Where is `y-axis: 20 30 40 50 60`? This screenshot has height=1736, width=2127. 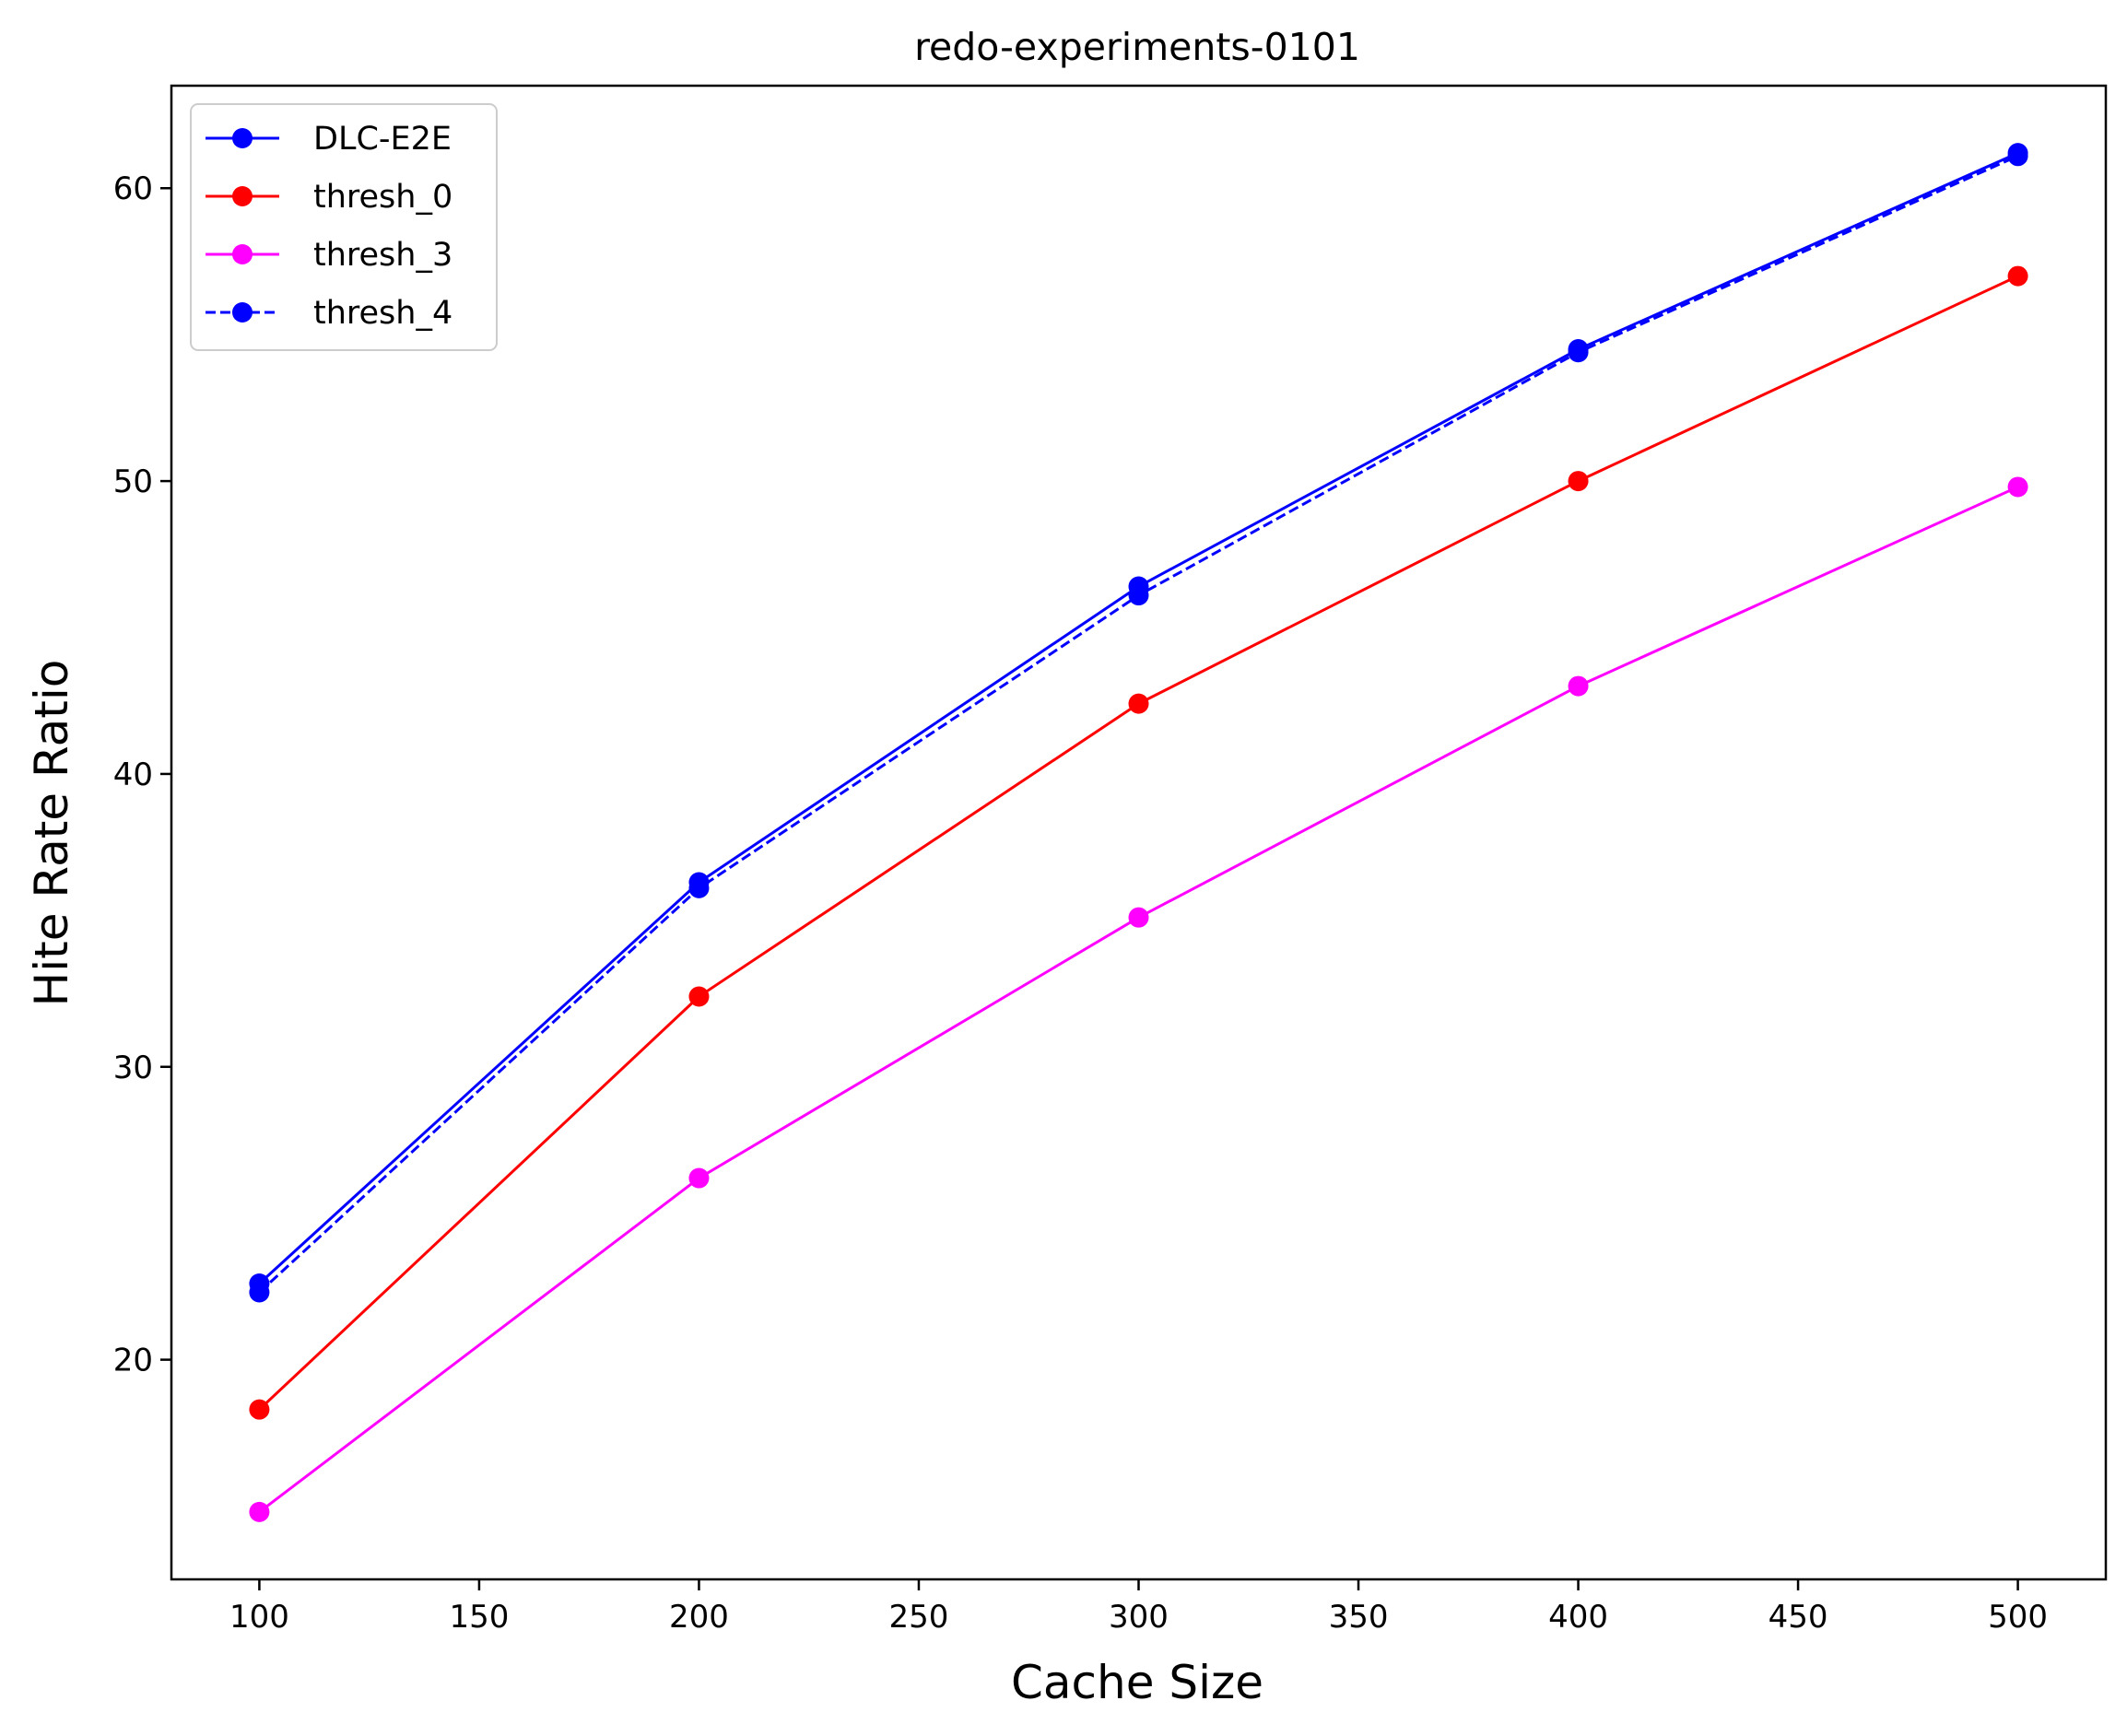 y-axis: 20 30 40 50 60 is located at coordinates (142, 774).